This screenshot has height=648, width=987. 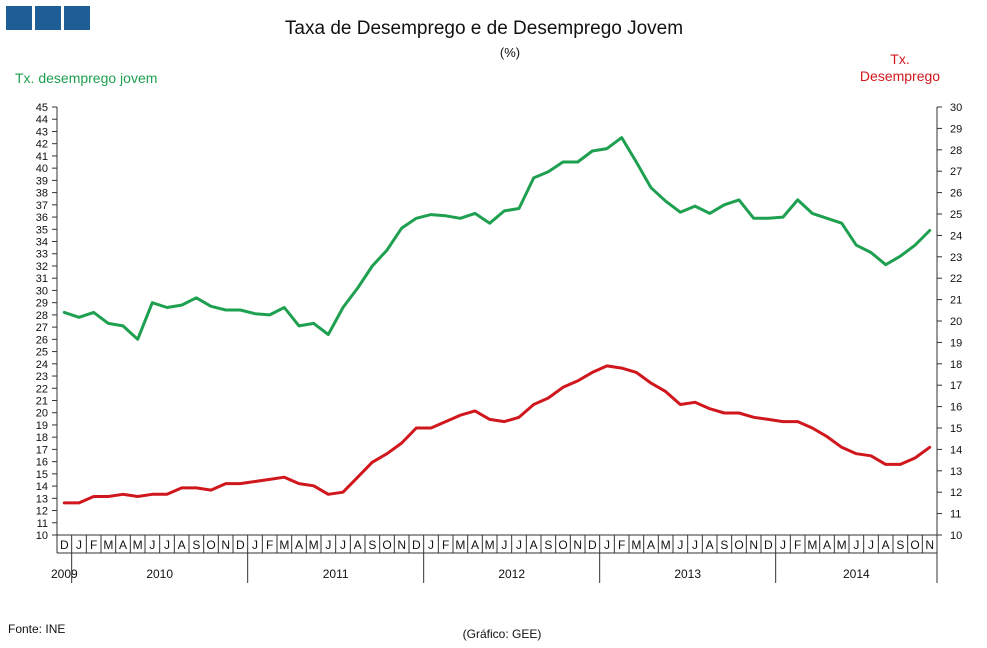 What do you see at coordinates (42, 414) in the screenshot?
I see `left-tick-label: 20` at bounding box center [42, 414].